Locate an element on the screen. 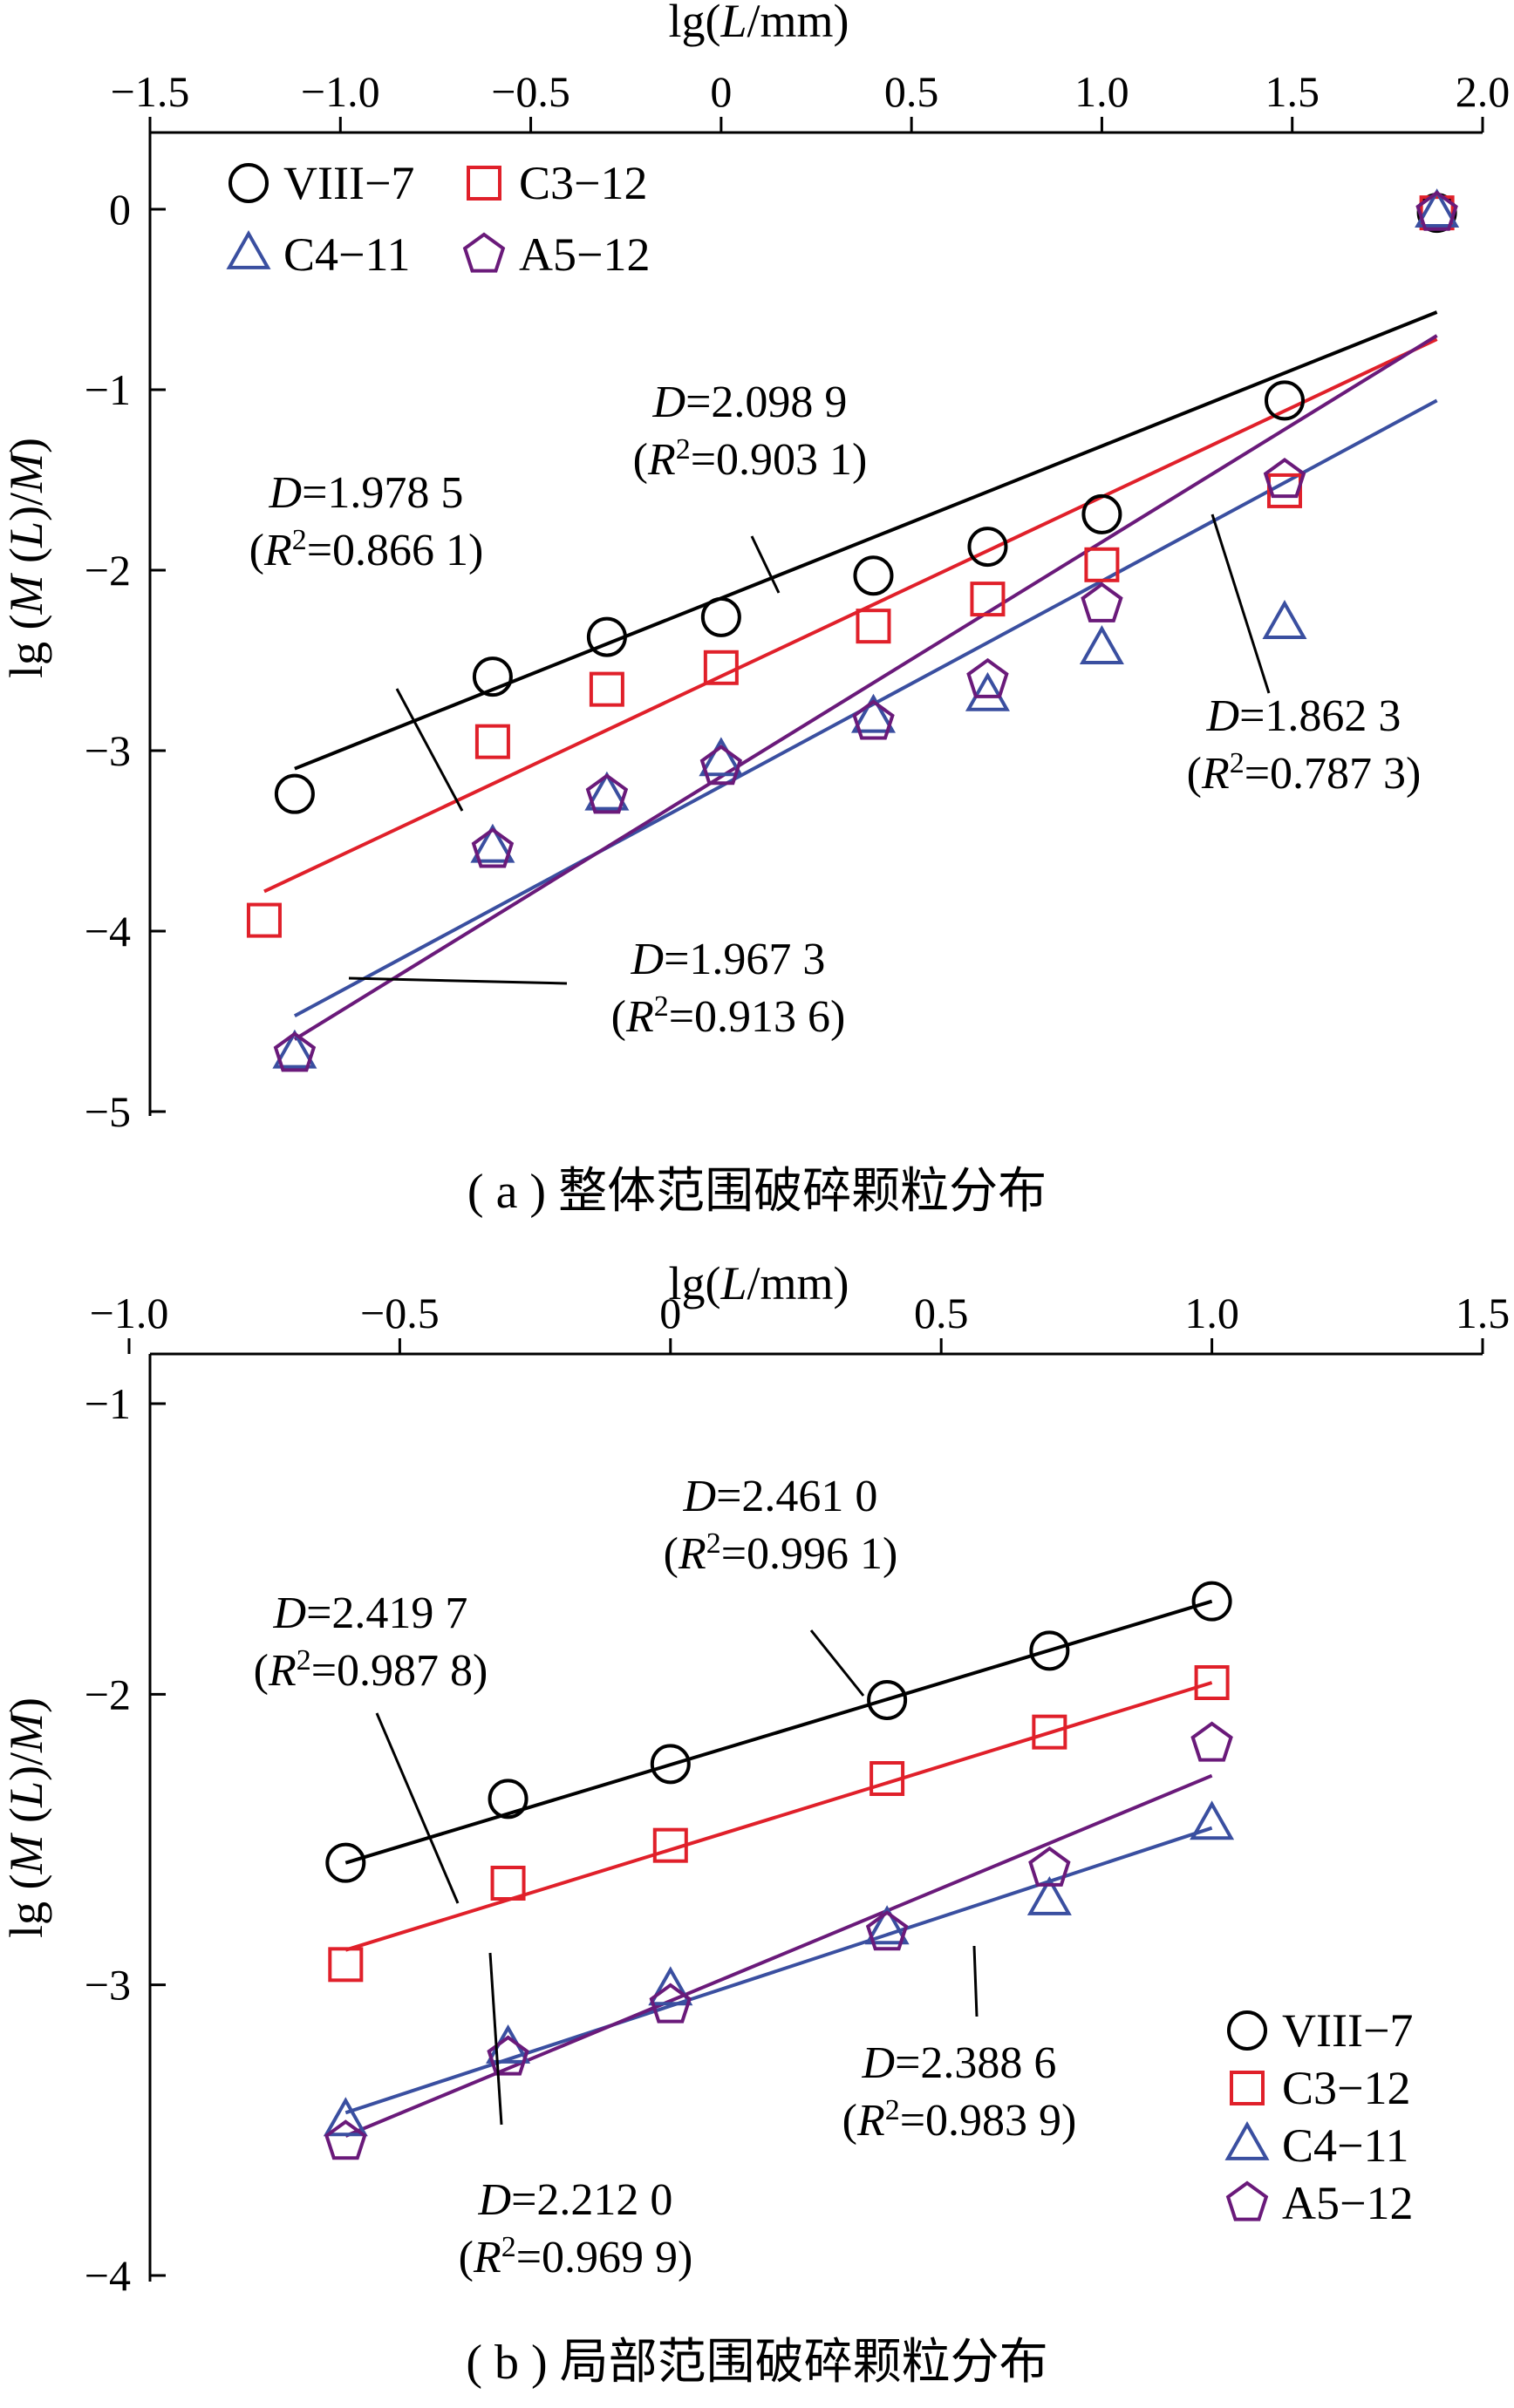 The image size is (1514, 2408). legend-label: A5−12 is located at coordinates (1347, 2203).